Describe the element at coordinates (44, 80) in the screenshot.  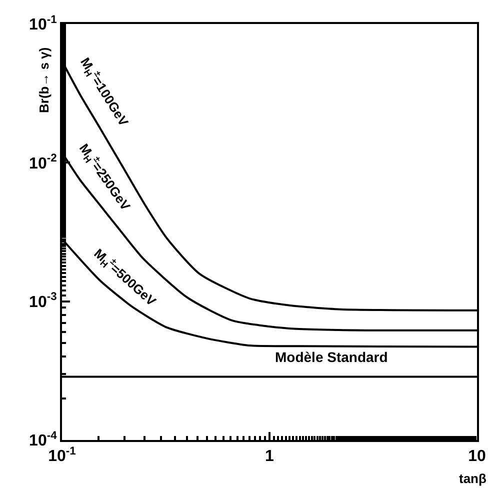
I see `y-axis-title: Br(b→ s γ)` at that location.